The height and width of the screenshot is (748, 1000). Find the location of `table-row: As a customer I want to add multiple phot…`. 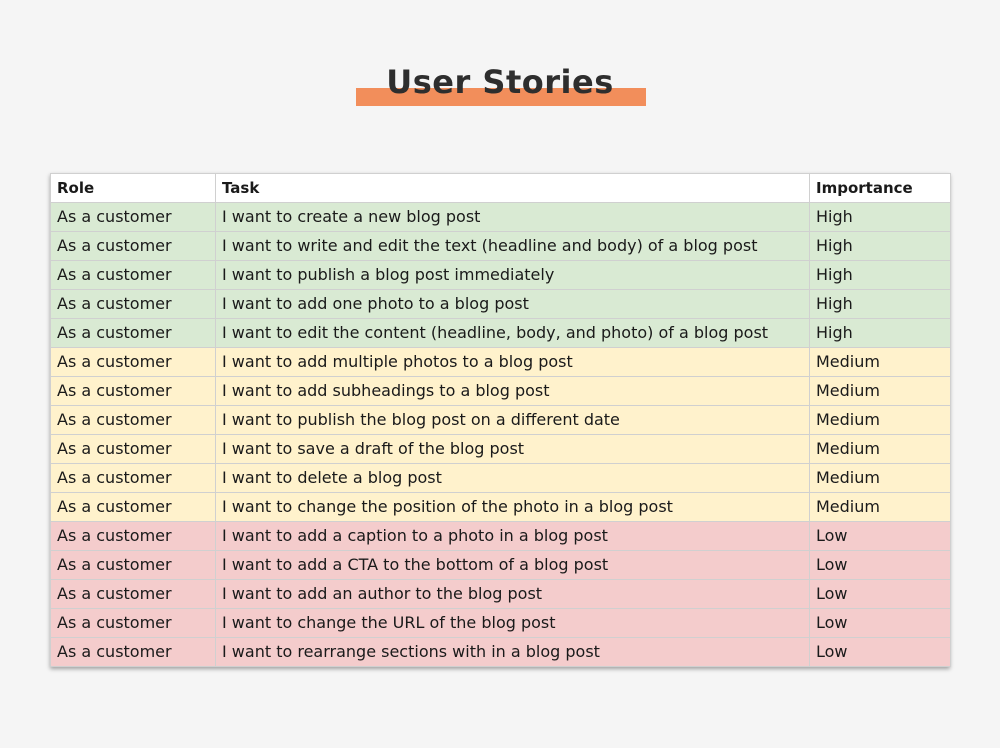

table-row: As a customer I want to add multiple phot… is located at coordinates (500, 362).